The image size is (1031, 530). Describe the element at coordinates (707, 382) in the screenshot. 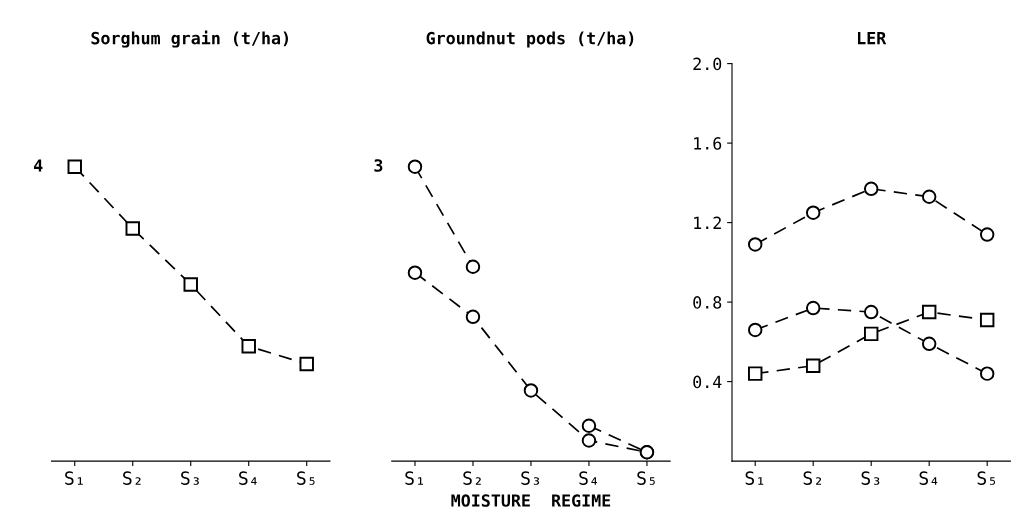

I see `y-tick-label: 0.4` at that location.